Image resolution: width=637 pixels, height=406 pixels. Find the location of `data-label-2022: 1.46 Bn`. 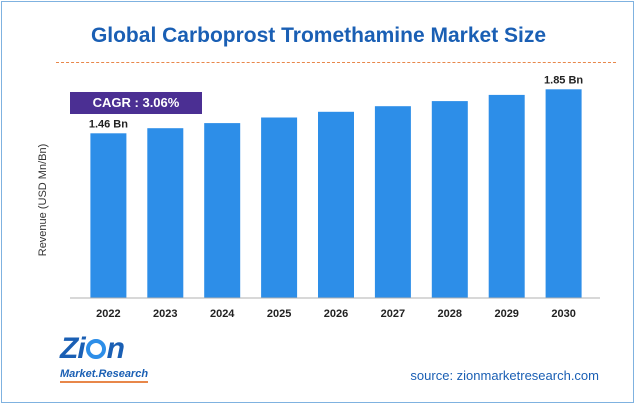

data-label-2022: 1.46 Bn is located at coordinates (108, 124).